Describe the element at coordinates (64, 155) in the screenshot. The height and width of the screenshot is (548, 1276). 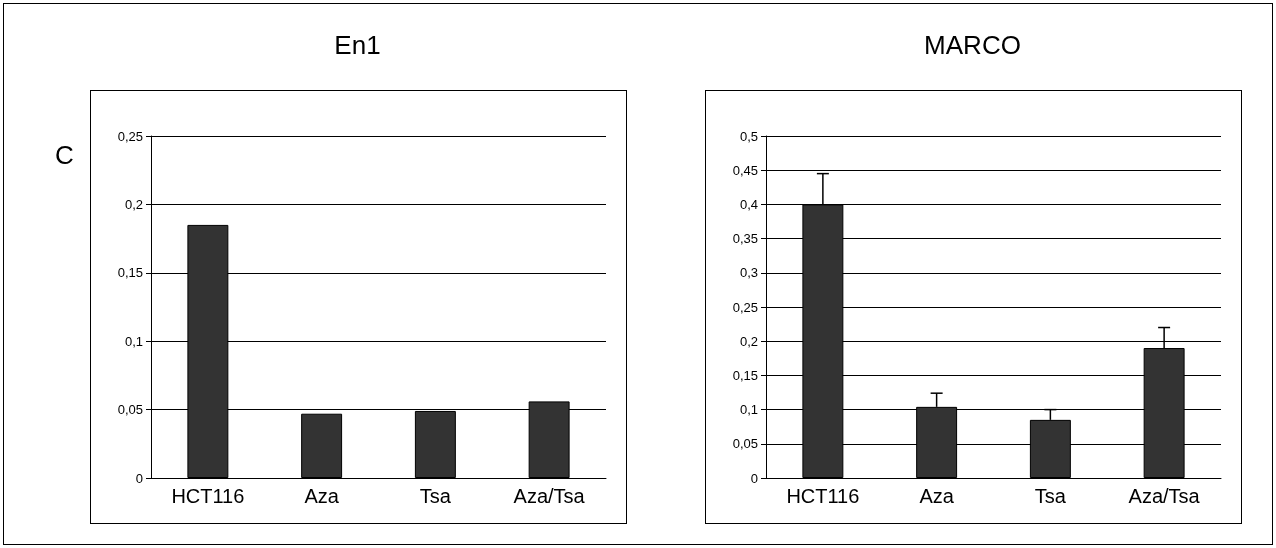
I see `text: C` at that location.